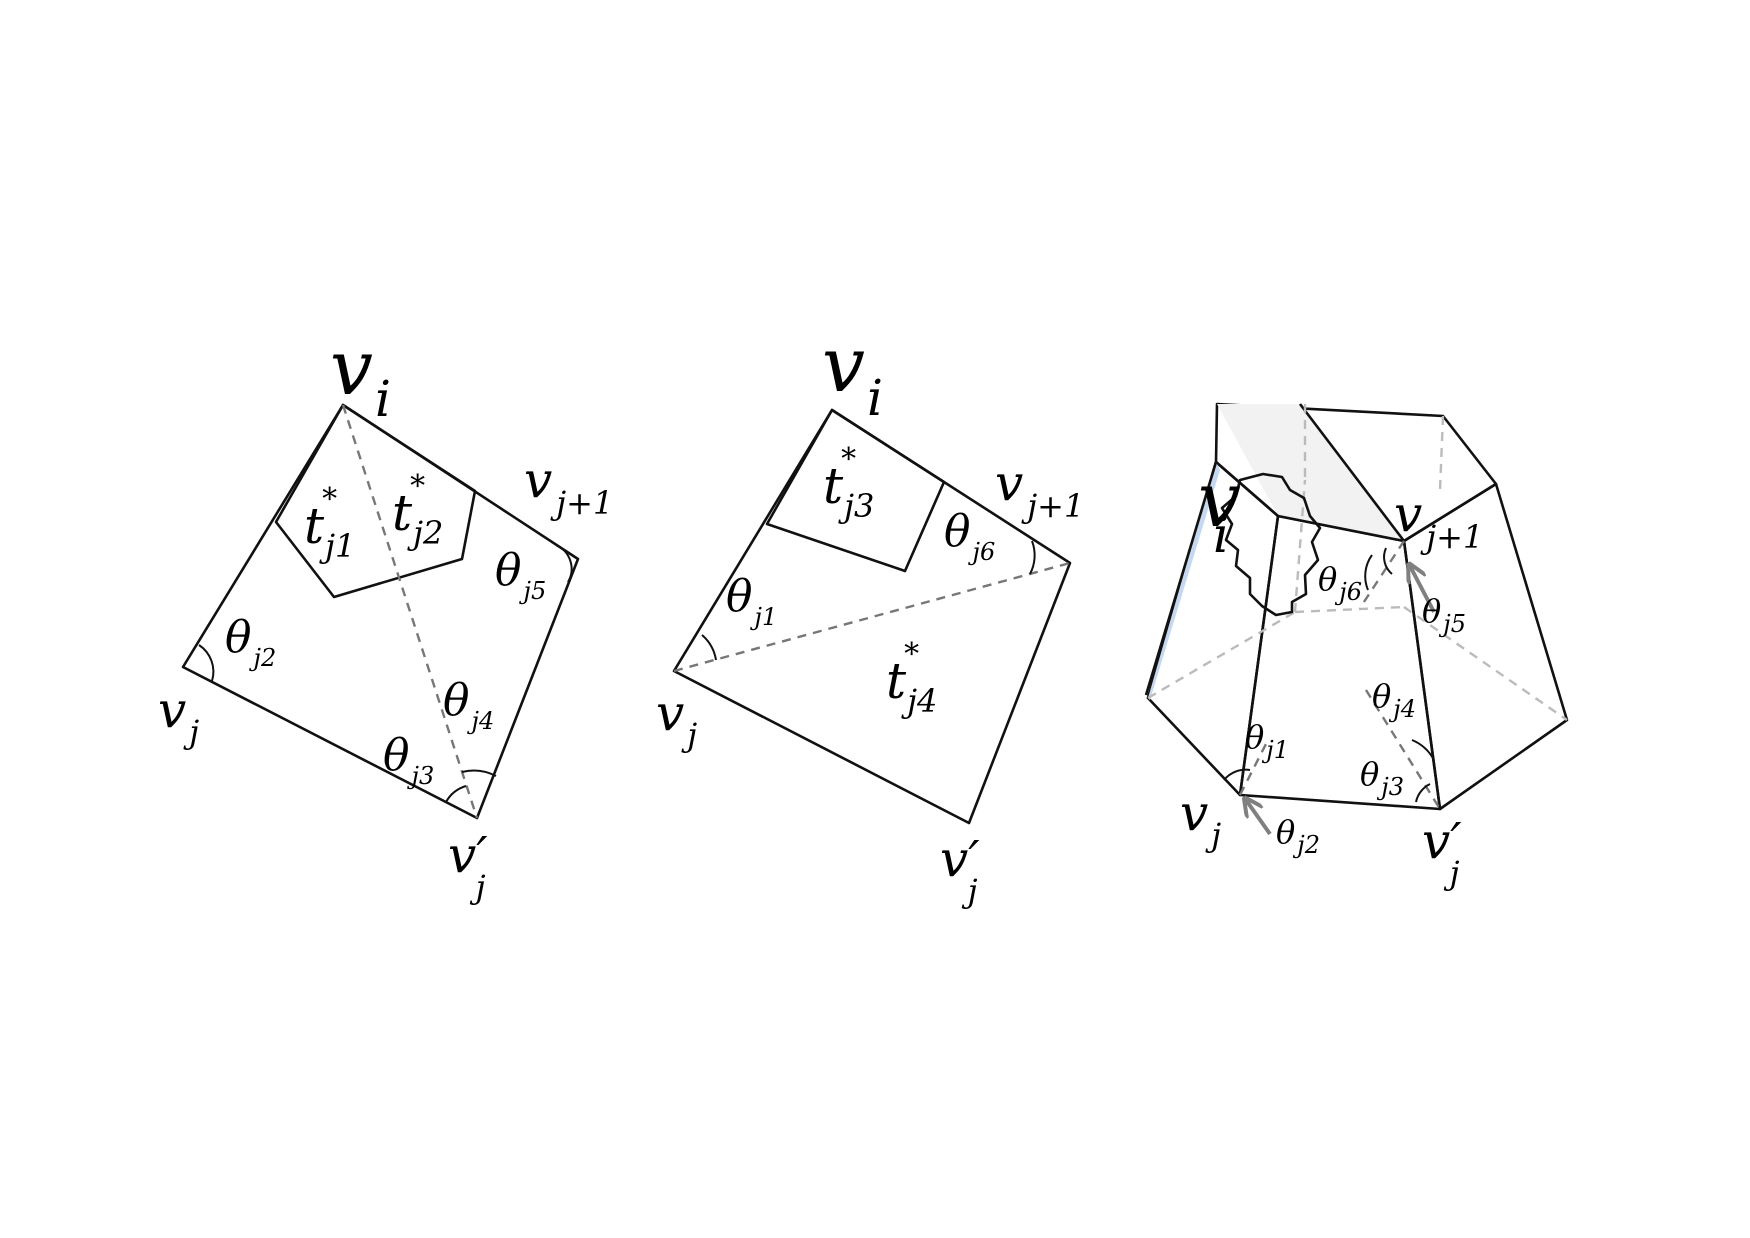 The height and width of the screenshot is (1238, 1750). Describe the element at coordinates (1271, 544) in the screenshot. I see `region-star` at that location.